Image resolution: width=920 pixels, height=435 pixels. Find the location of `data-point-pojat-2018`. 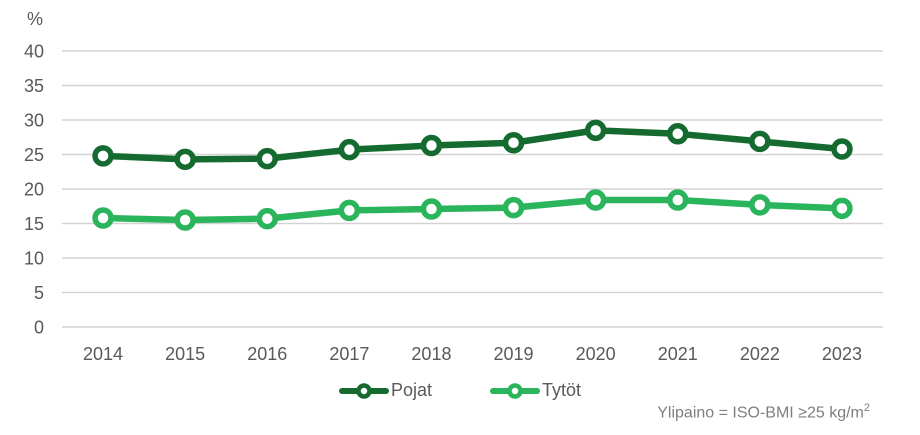

data-point-pojat-2018 is located at coordinates (431, 145).